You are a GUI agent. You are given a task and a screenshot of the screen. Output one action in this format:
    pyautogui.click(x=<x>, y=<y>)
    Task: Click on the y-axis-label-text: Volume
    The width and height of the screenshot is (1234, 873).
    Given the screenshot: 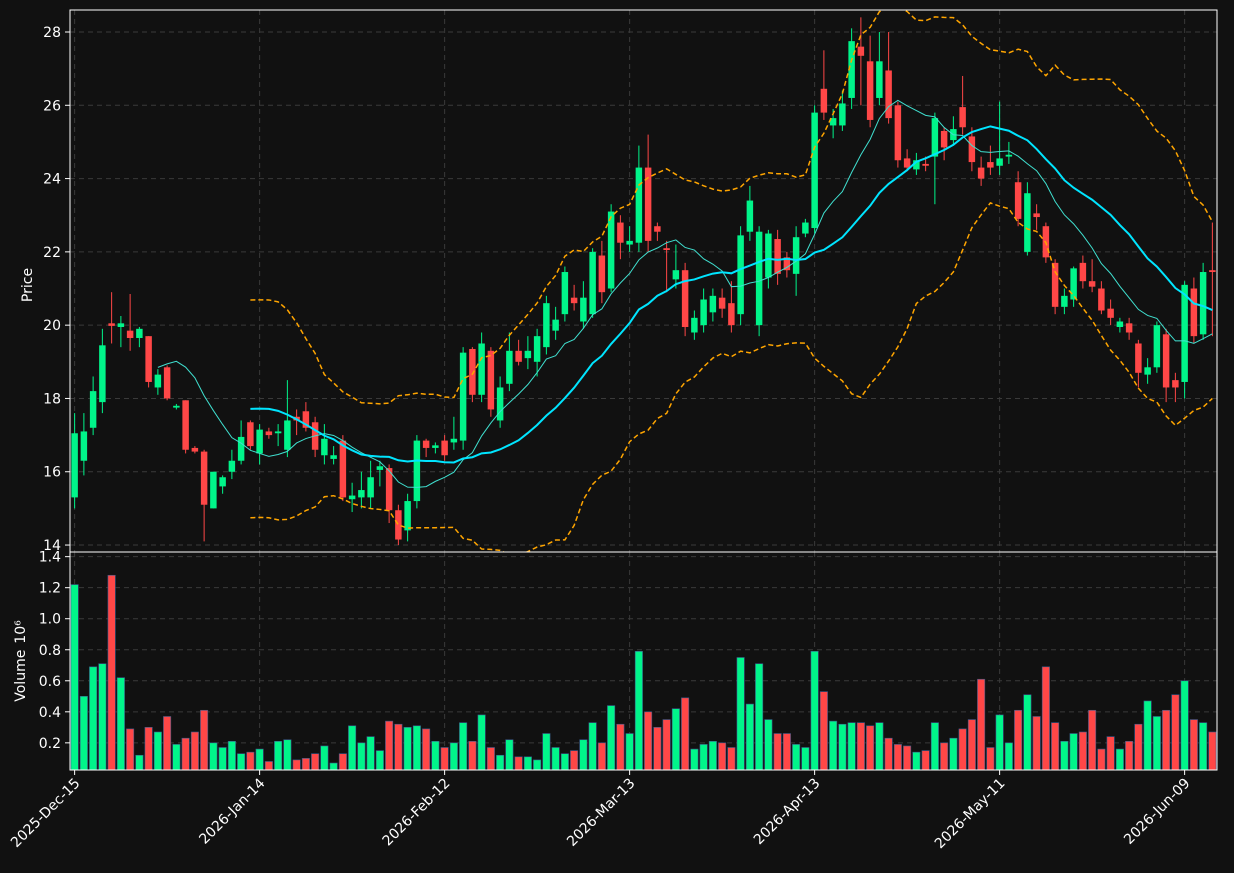 What is the action you would take?
    pyautogui.click(x=21, y=676)
    